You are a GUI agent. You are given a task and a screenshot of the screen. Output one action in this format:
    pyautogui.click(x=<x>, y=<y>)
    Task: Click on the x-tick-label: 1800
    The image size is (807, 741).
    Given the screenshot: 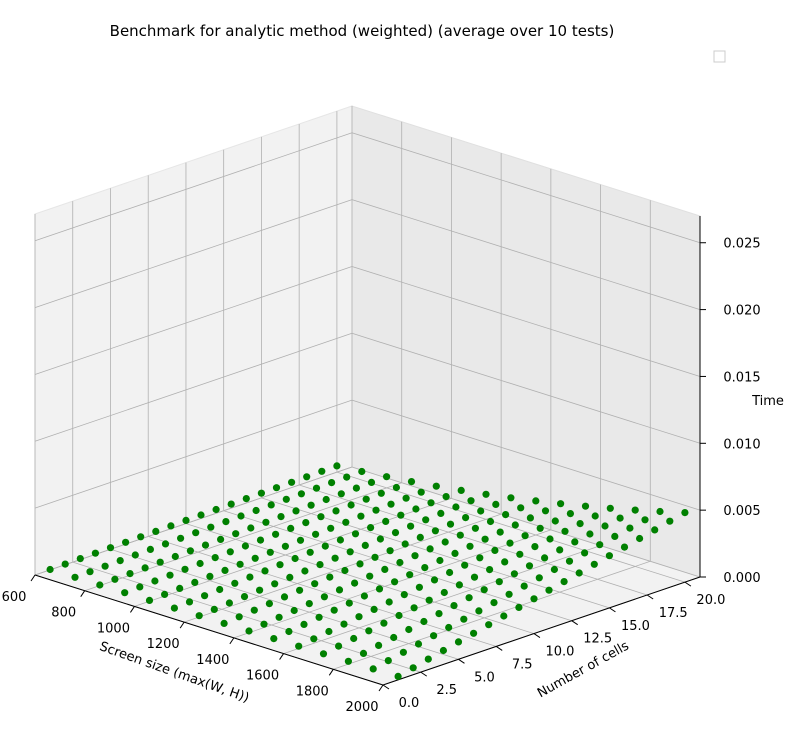 What is the action you would take?
    pyautogui.click(x=312, y=691)
    